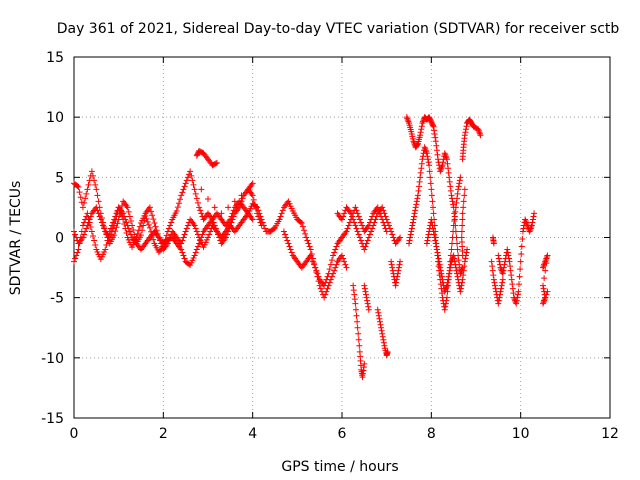 The width and height of the screenshot is (640, 480). Describe the element at coordinates (339, 467) in the screenshot. I see `x-axis-label: GPS time / hours` at that location.